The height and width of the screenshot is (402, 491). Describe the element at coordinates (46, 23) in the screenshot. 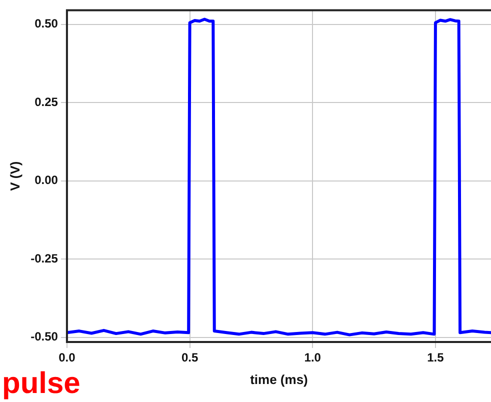

I see `y-tick-label: 0.50` at that location.